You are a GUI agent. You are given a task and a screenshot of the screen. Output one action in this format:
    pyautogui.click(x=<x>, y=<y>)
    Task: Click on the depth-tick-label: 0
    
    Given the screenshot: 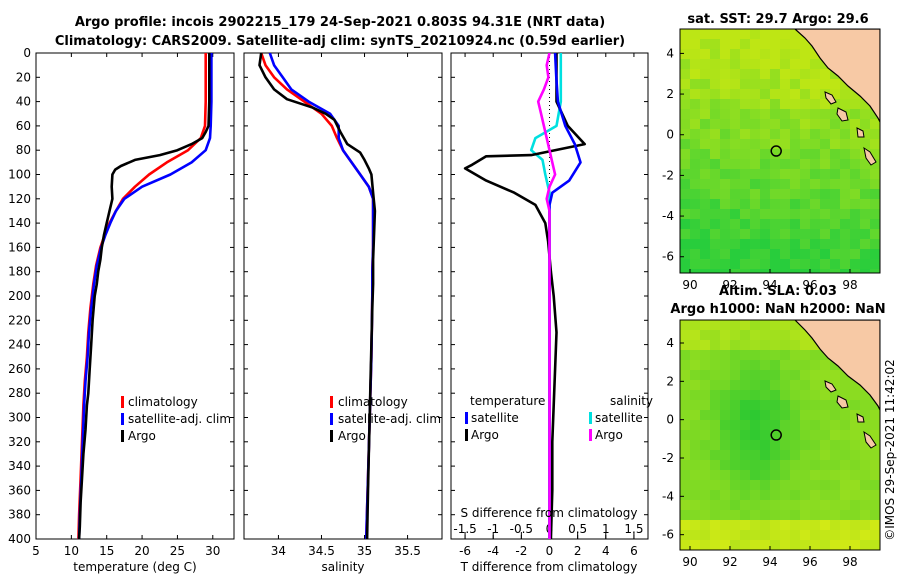 What is the action you would take?
    pyautogui.click(x=27, y=53)
    